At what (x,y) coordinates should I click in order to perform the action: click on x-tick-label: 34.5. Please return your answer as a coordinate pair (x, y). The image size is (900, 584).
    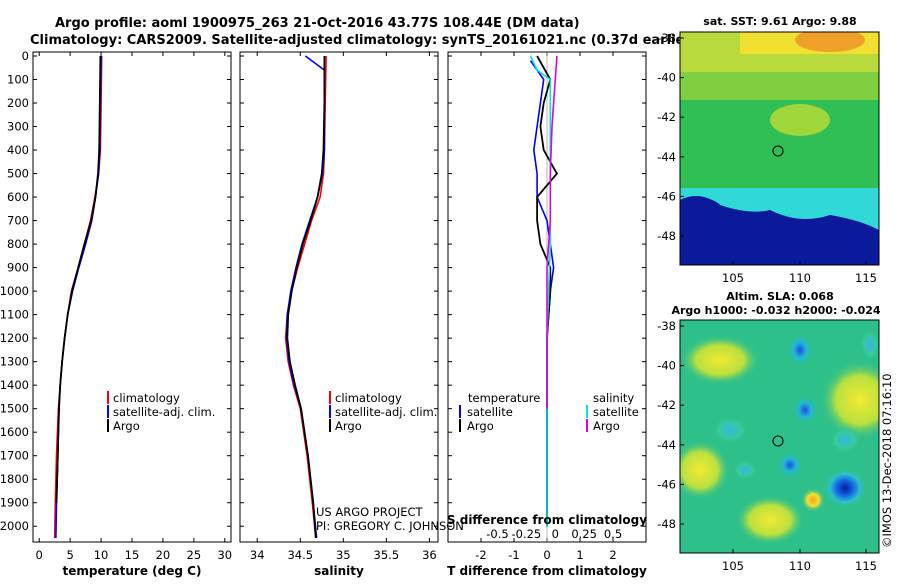
    Looking at the image, I should click on (300, 555).